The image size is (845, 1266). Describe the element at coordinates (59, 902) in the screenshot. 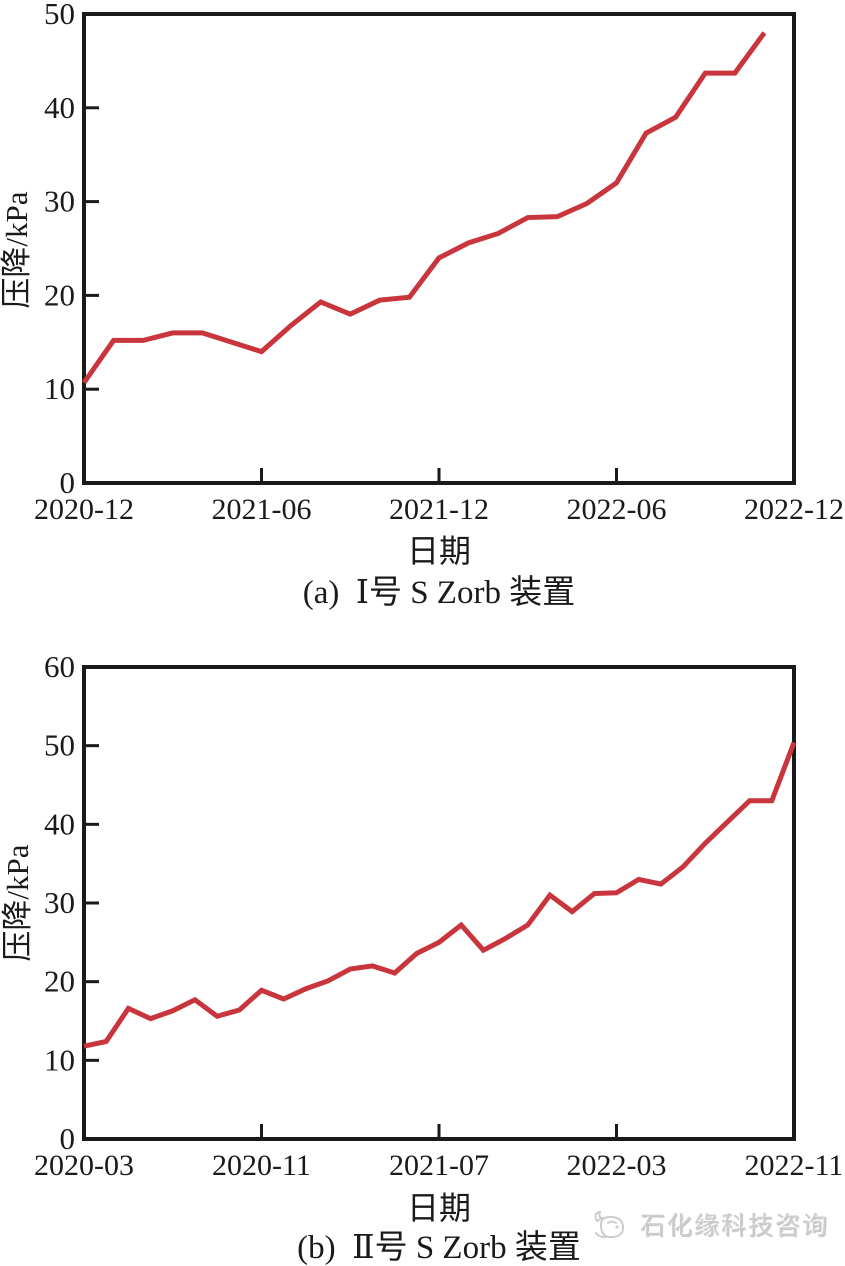

I see `chart-b-y-tick-label: 30` at that location.